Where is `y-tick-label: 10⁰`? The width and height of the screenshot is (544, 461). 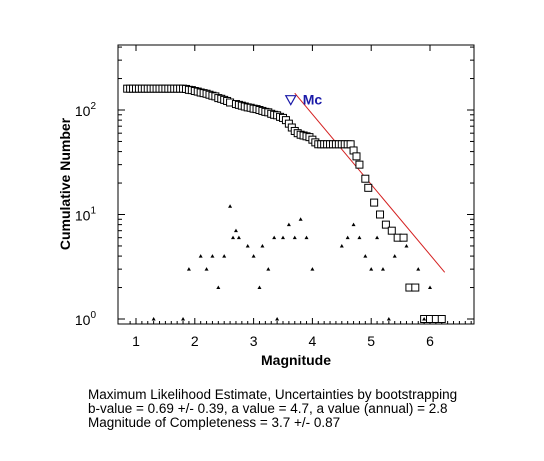 y-tick-label: 10⁰ is located at coordinates (86, 319).